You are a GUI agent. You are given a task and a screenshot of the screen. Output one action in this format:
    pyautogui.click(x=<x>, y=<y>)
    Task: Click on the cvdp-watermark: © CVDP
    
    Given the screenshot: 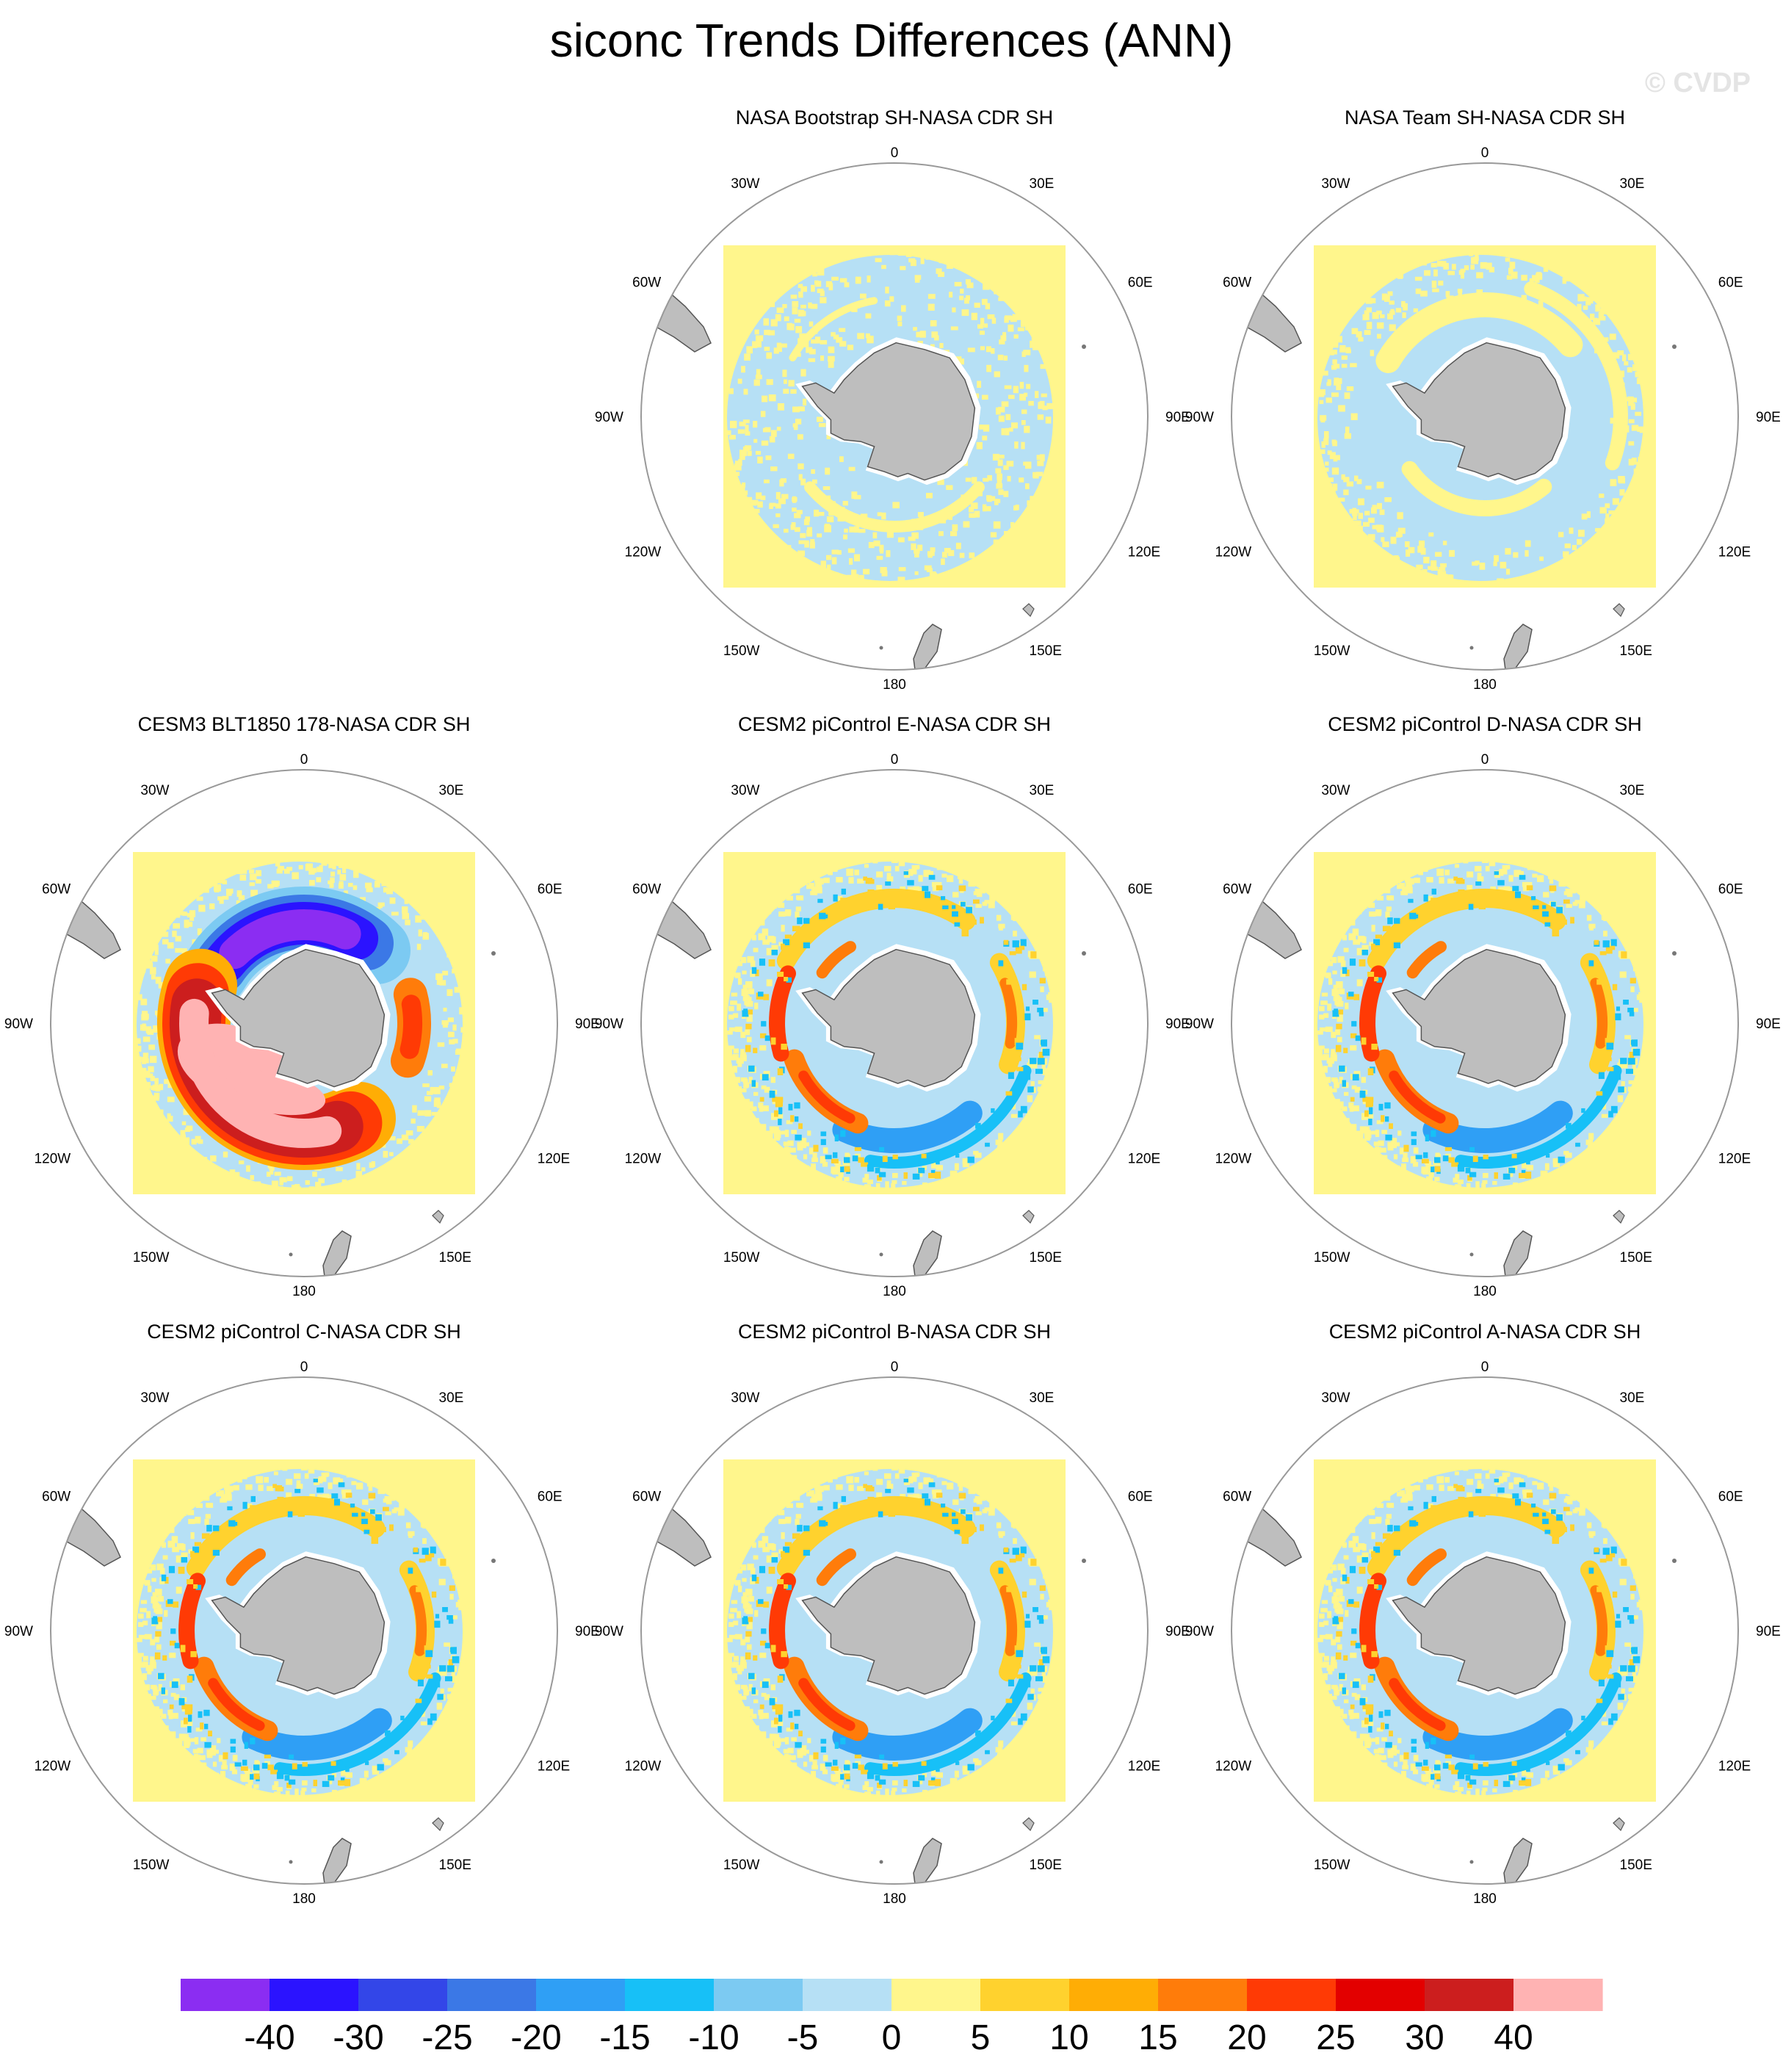 What is the action you would take?
    pyautogui.click(x=1698, y=83)
    